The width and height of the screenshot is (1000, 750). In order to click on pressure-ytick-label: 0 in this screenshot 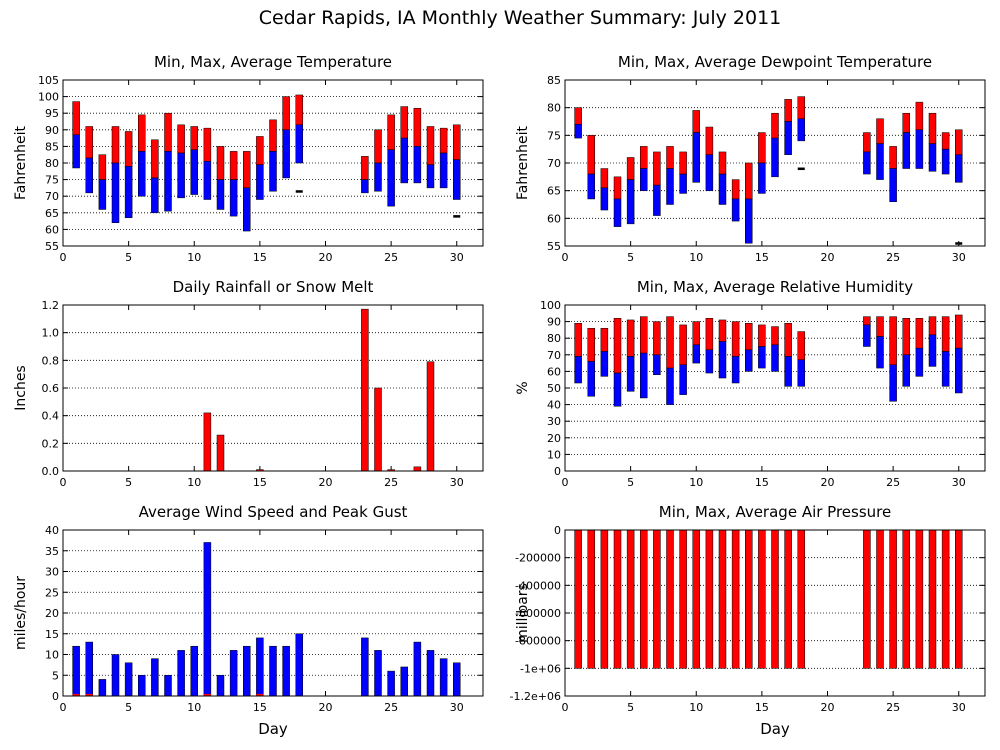, I will do `click(557, 530)`.